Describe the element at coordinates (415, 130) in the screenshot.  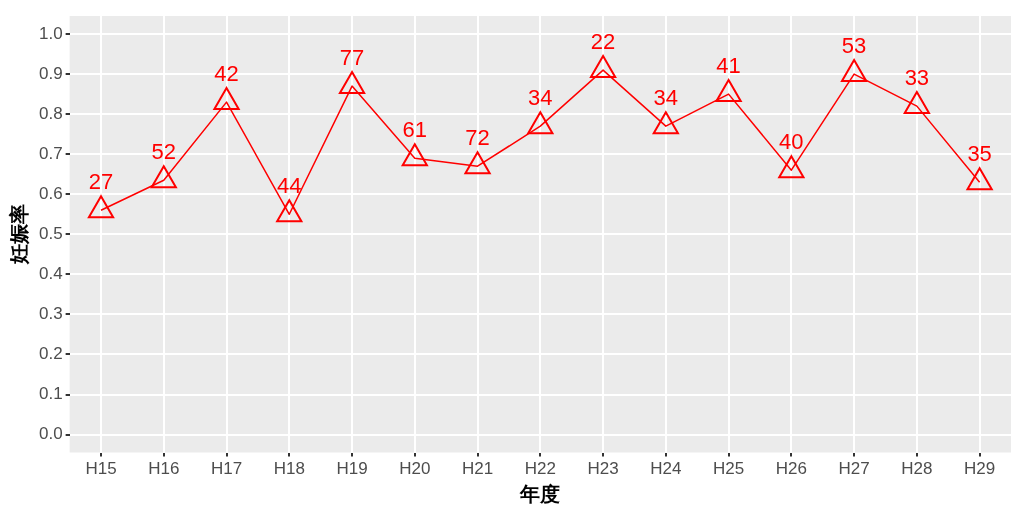
I see `annotation: 61` at that location.